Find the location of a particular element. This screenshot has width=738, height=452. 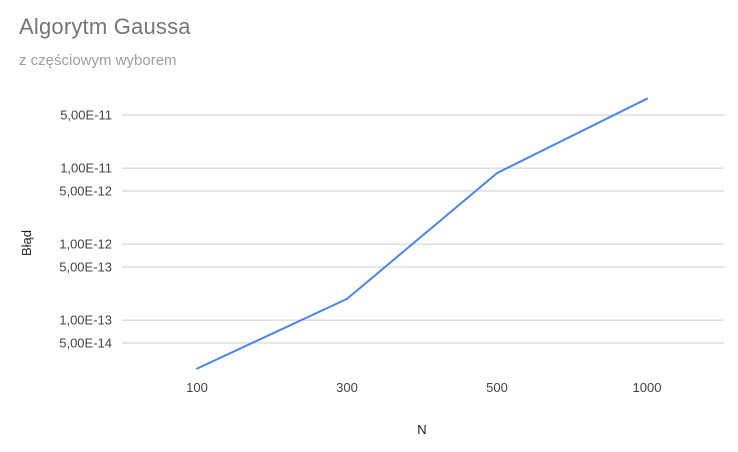

y-tick-label: 1,00E-13 is located at coordinates (85, 320).